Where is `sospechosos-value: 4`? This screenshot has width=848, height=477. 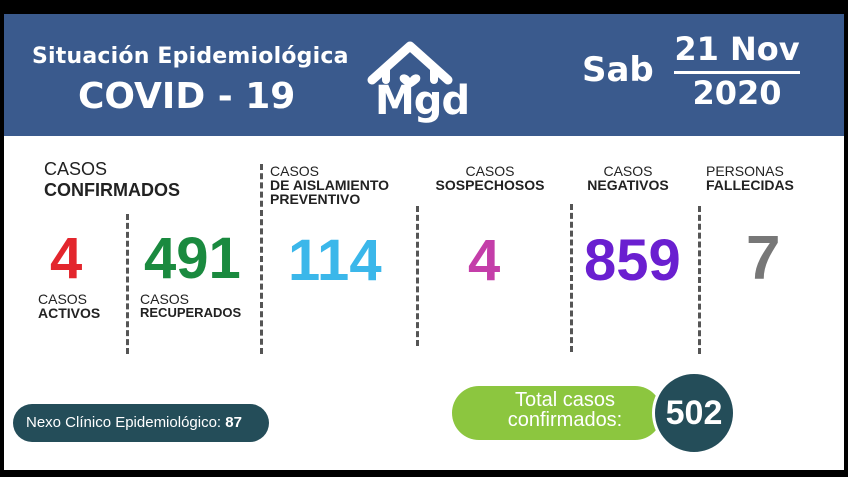
sospechosos-value: 4 is located at coordinates (484, 260).